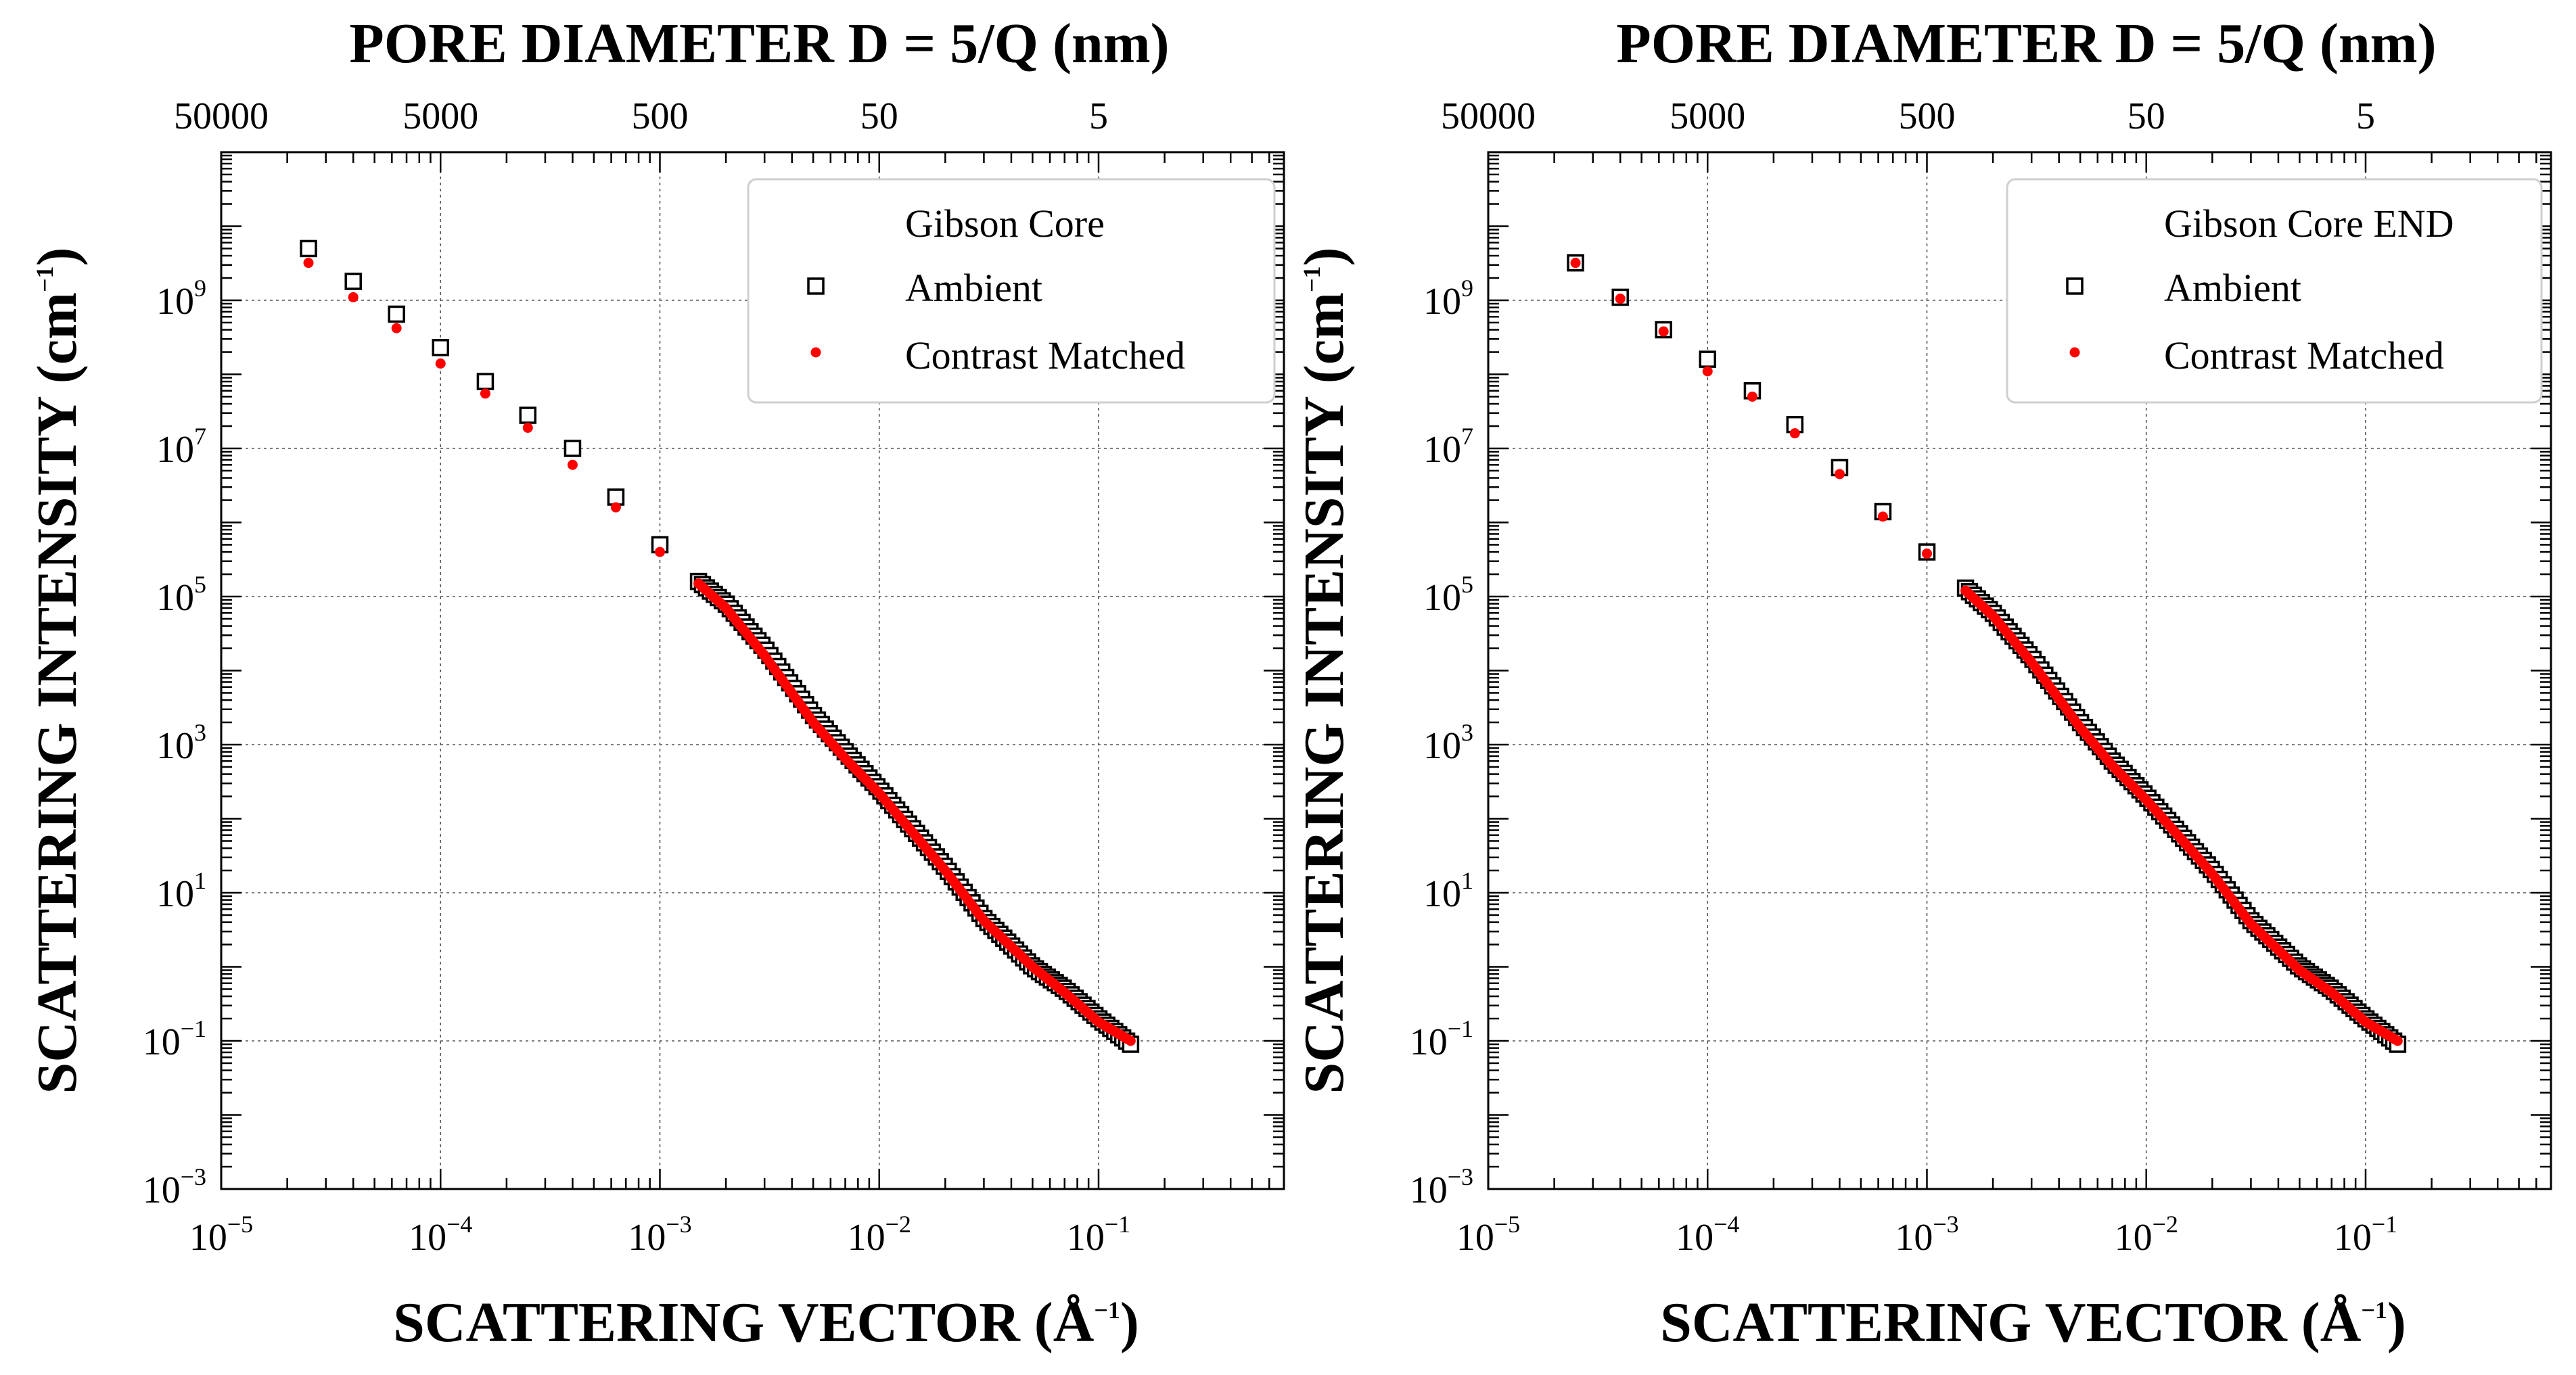  What do you see at coordinates (57, 257) in the screenshot?
I see `y-axis-title-end: )` at bounding box center [57, 257].